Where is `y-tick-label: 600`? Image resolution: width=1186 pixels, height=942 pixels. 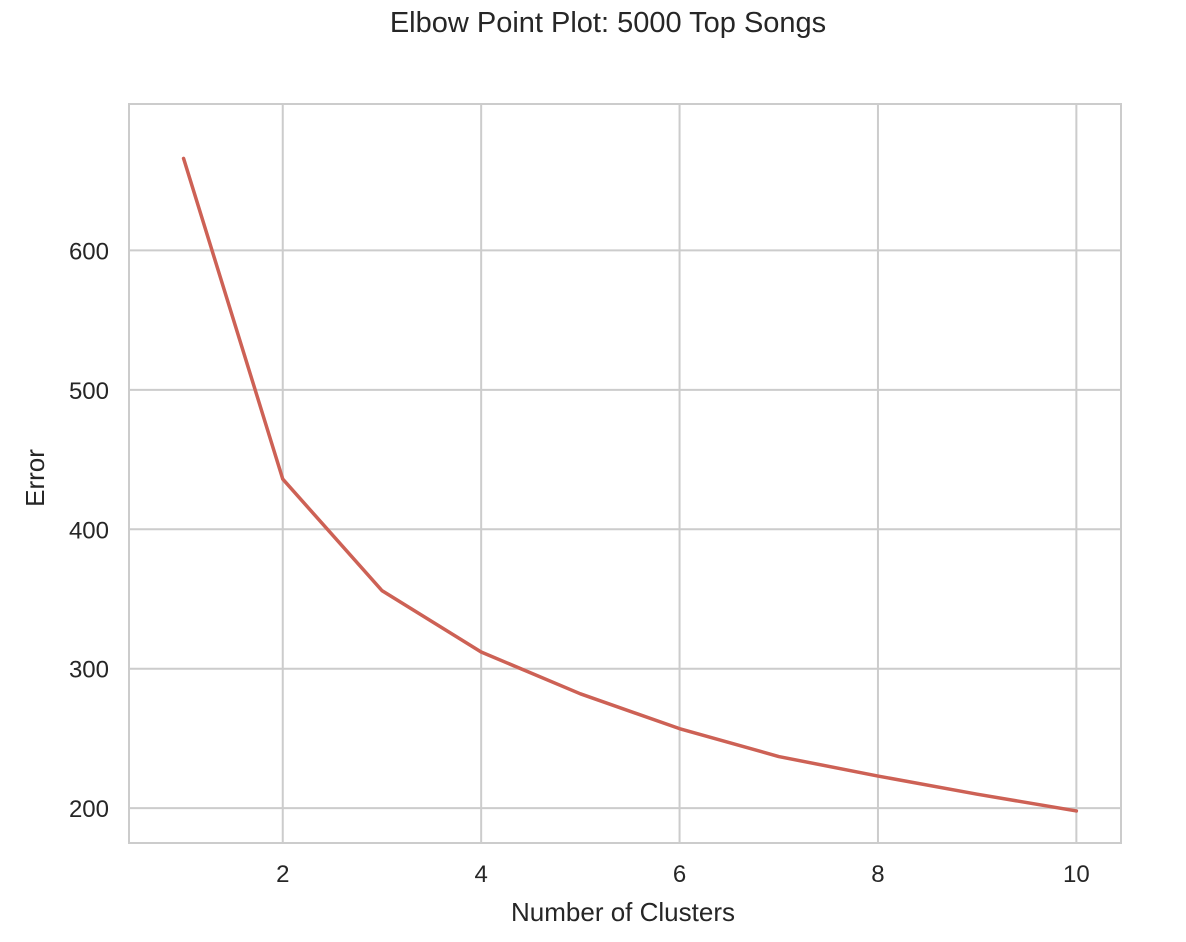
y-tick-label: 600 is located at coordinates (89, 251).